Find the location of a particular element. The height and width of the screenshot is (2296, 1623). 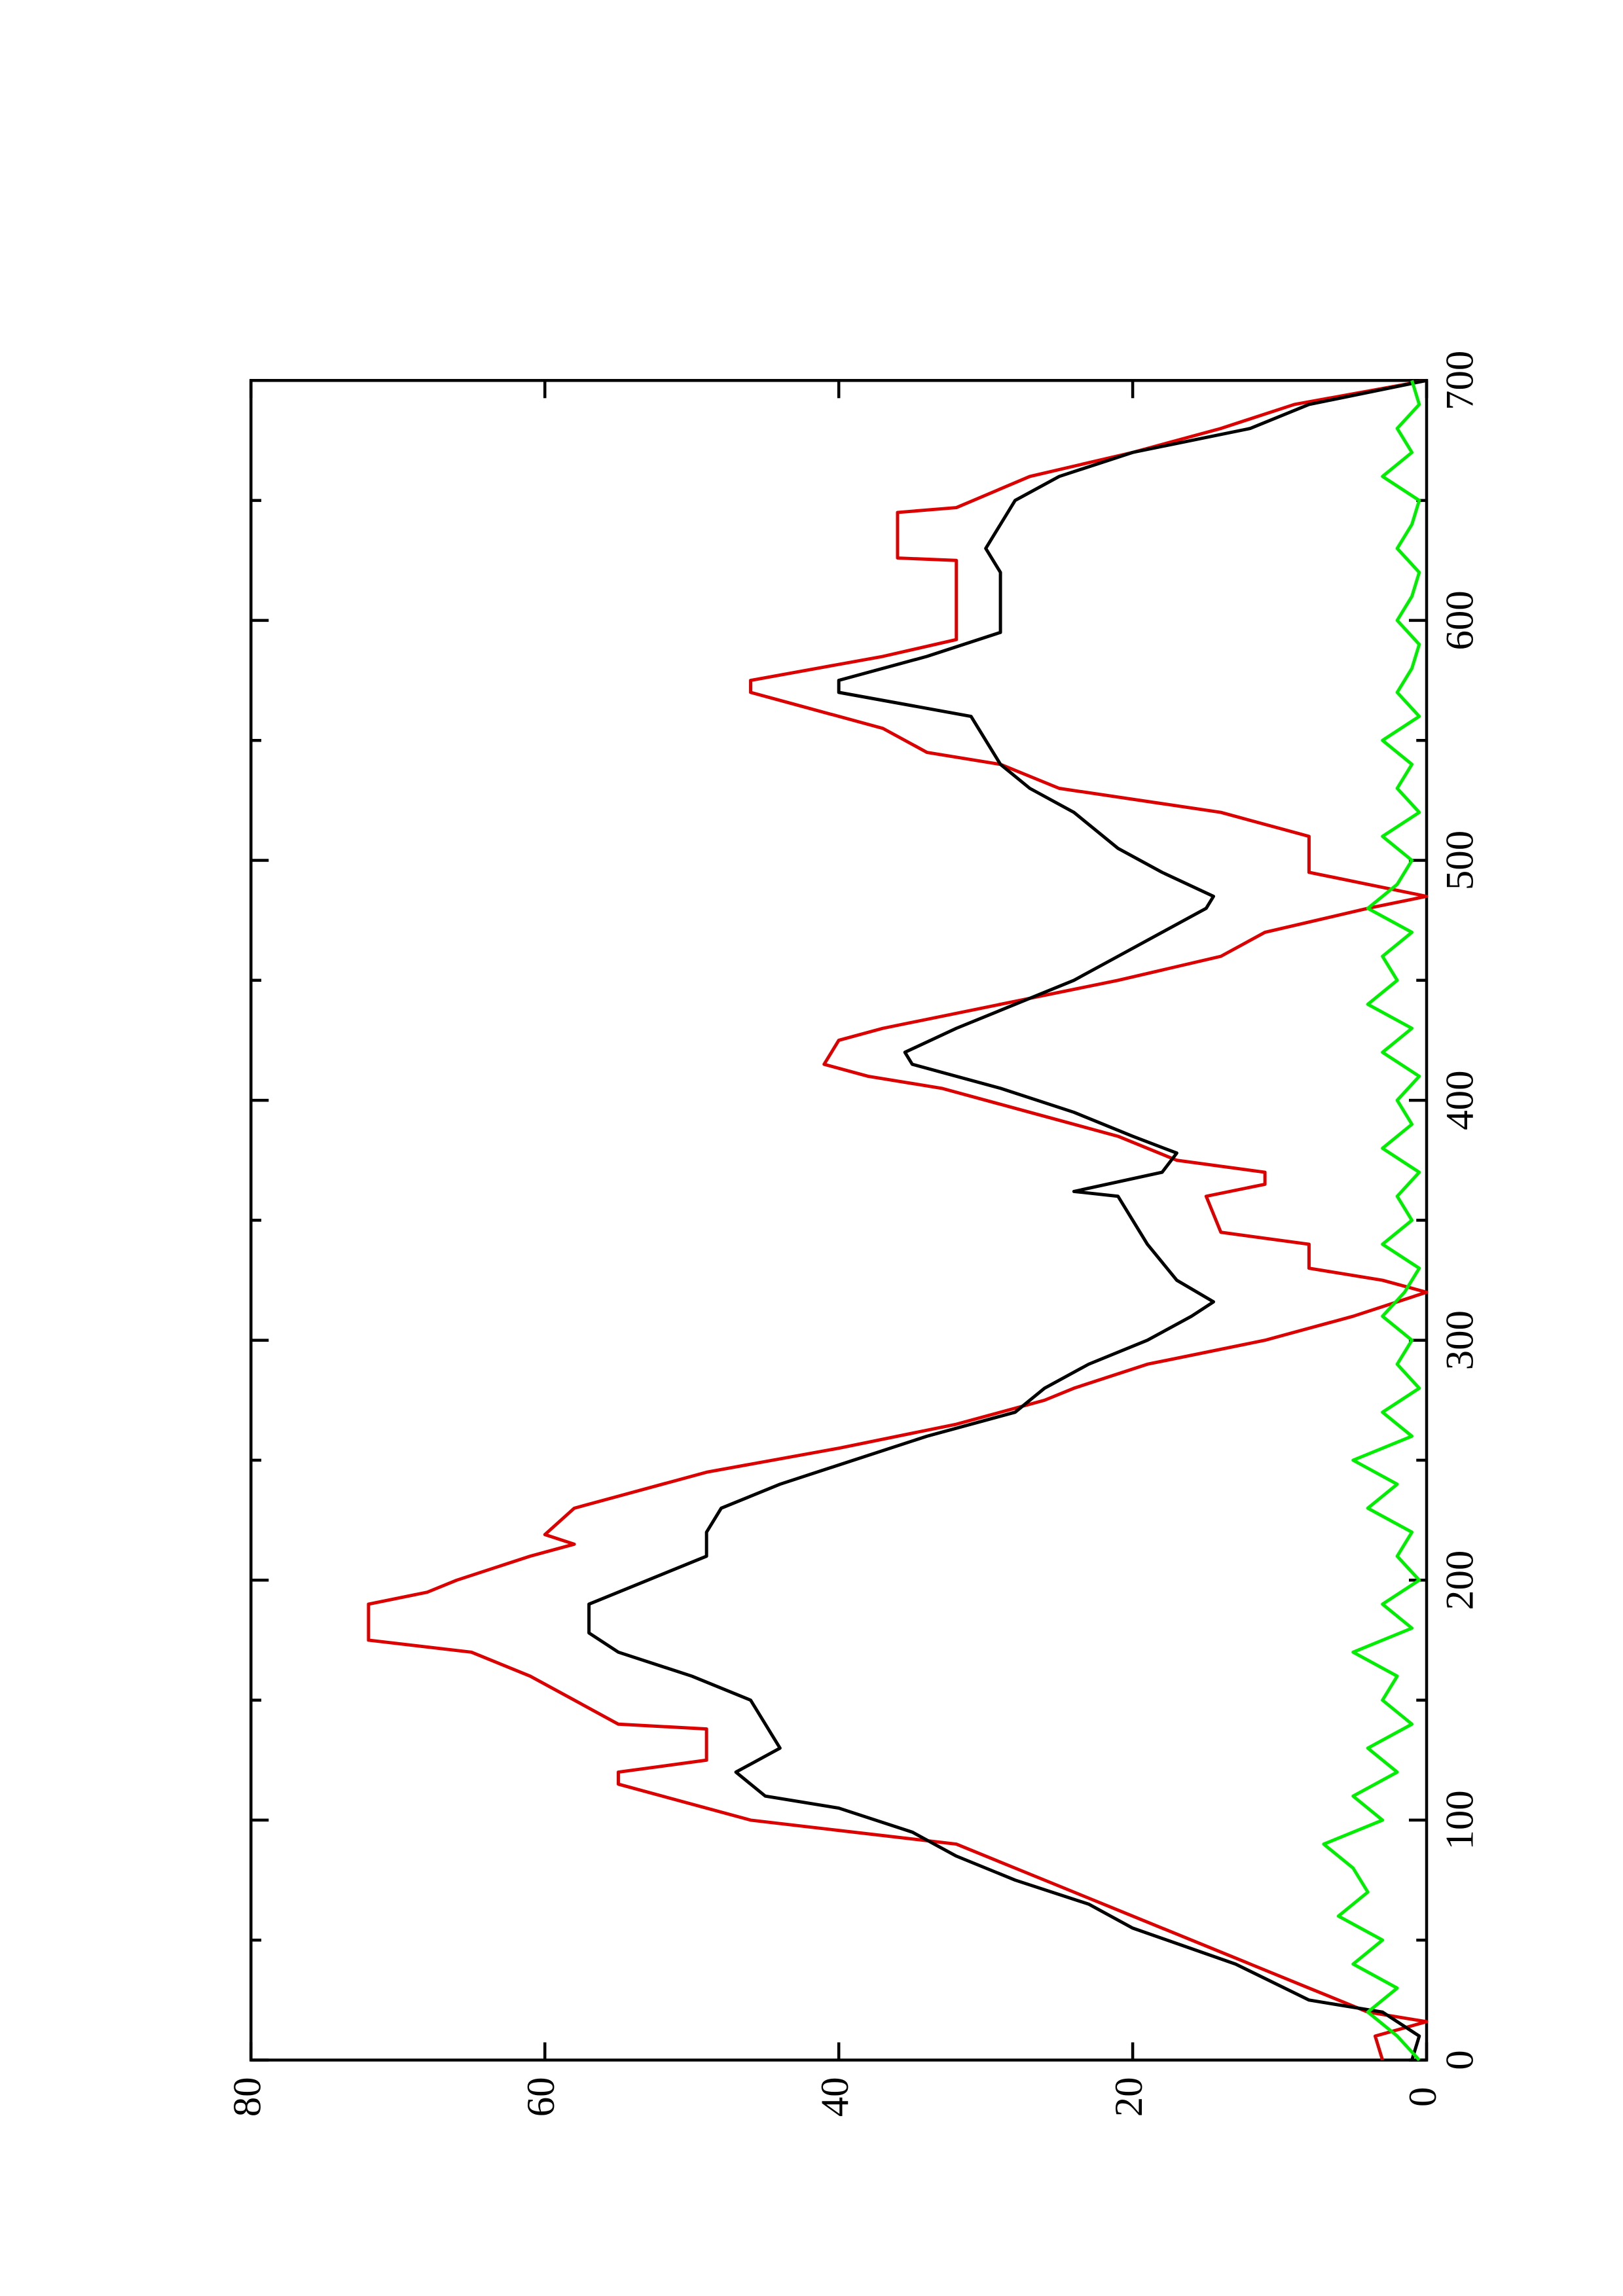

x-tick-label: 0 is located at coordinates (1460, 2060).